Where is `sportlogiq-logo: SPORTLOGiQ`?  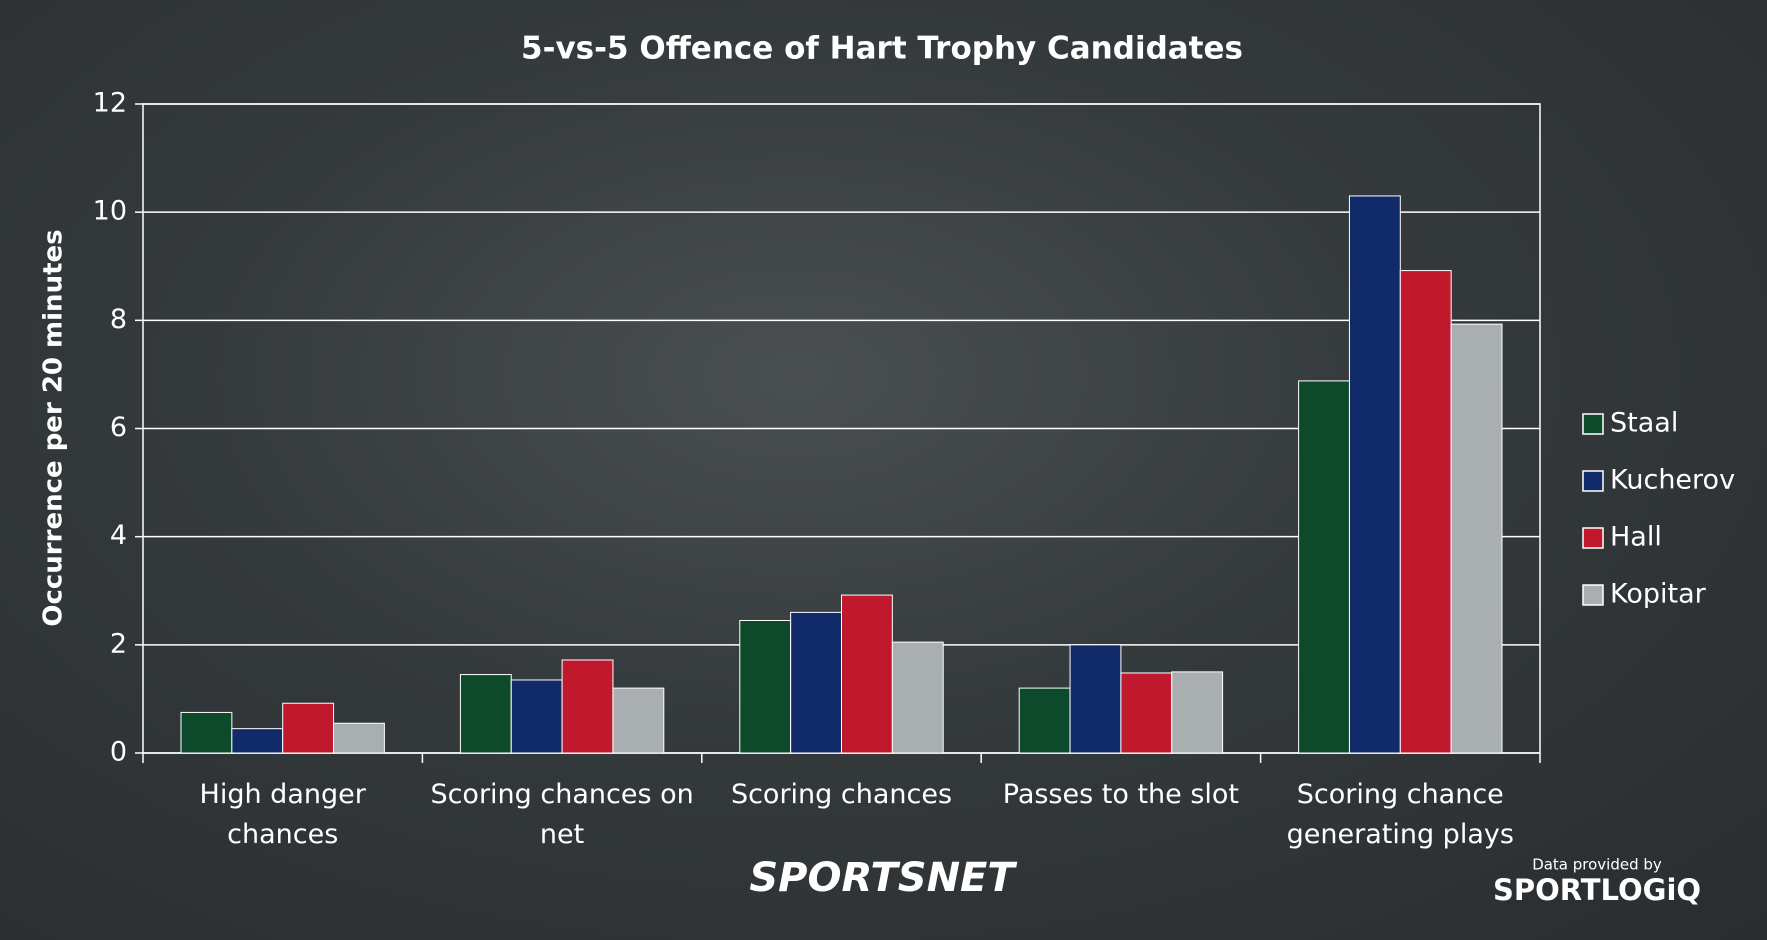 sportlogiq-logo: SPORTLOGiQ is located at coordinates (1597, 890).